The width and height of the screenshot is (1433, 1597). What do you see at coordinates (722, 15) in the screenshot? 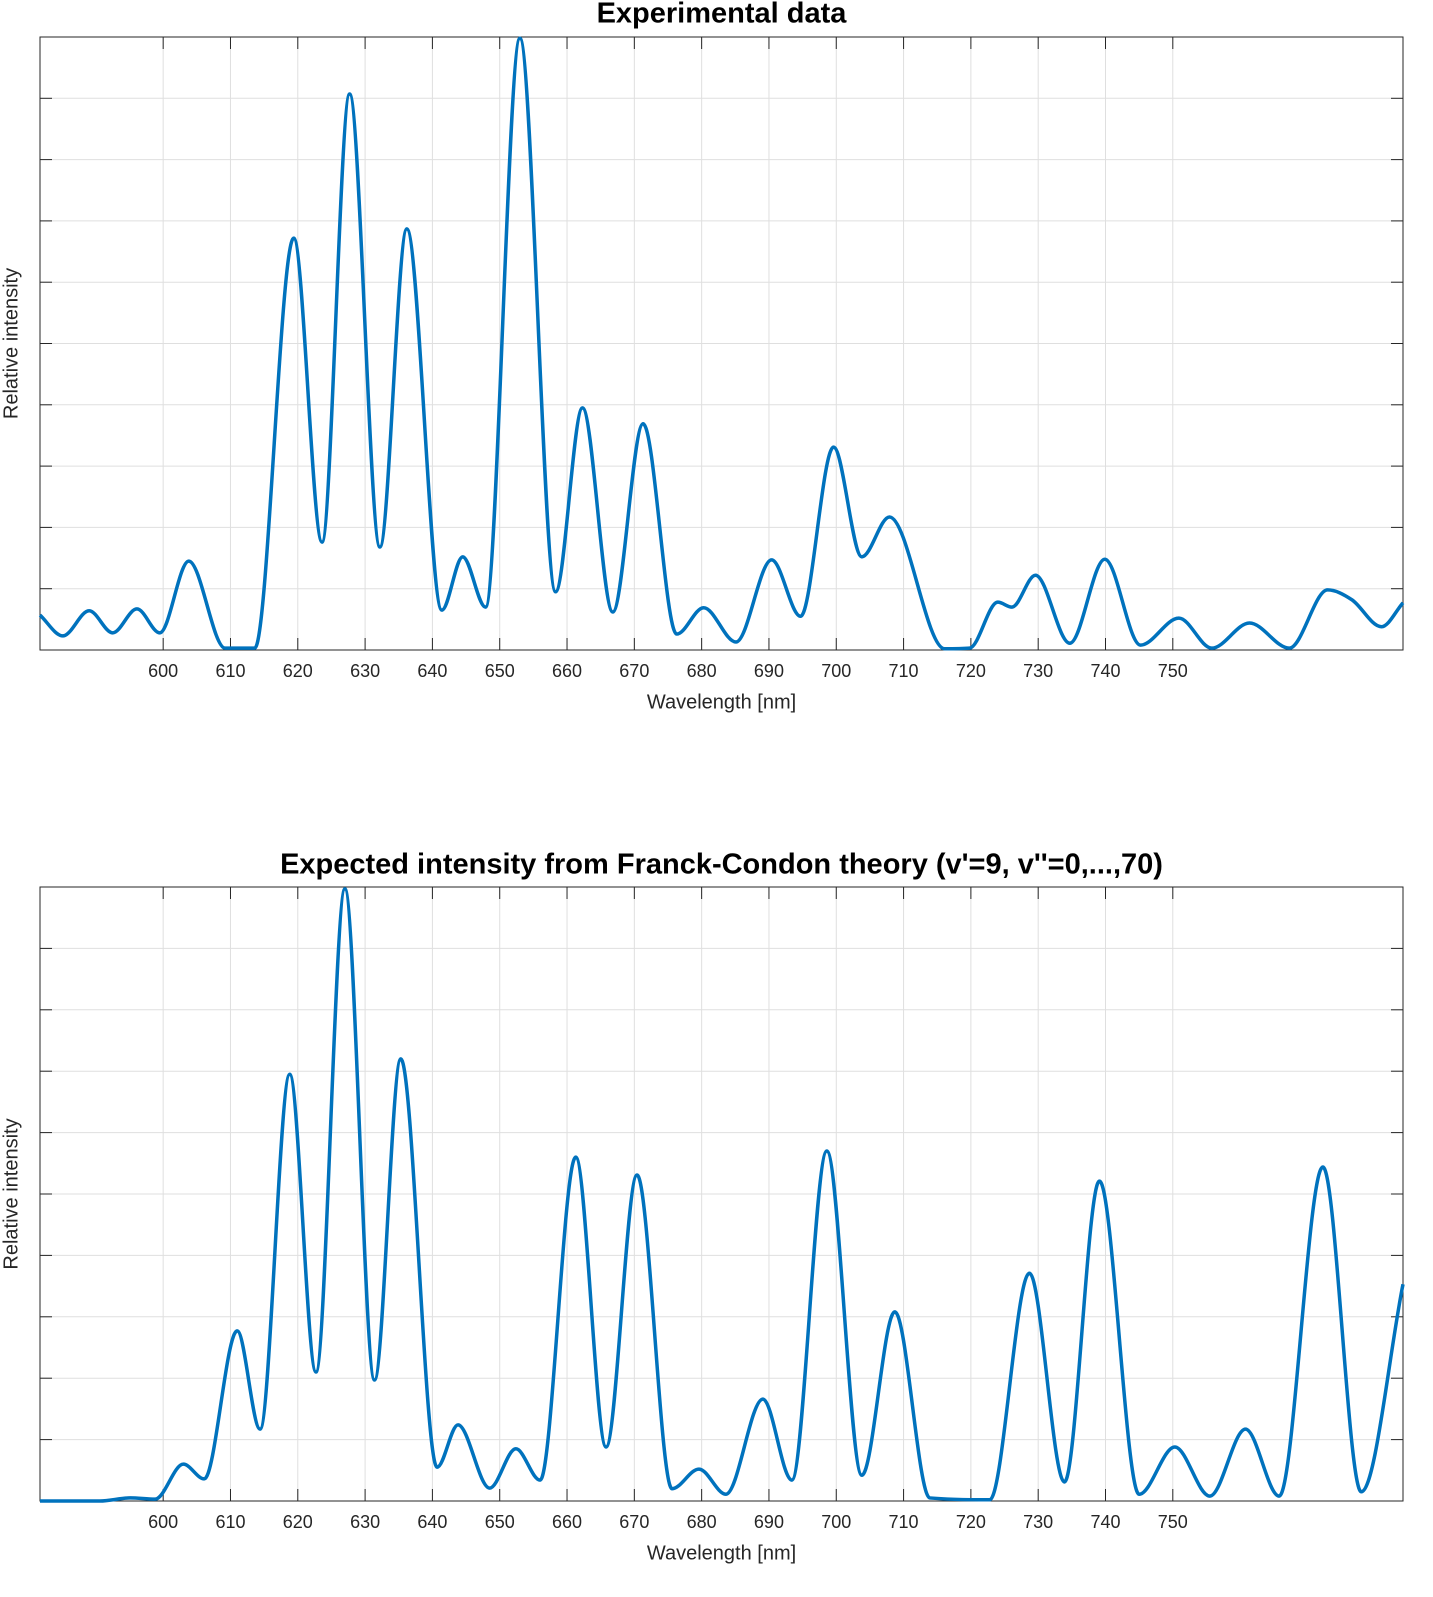
I see `chart-title: Experimental data` at bounding box center [722, 15].